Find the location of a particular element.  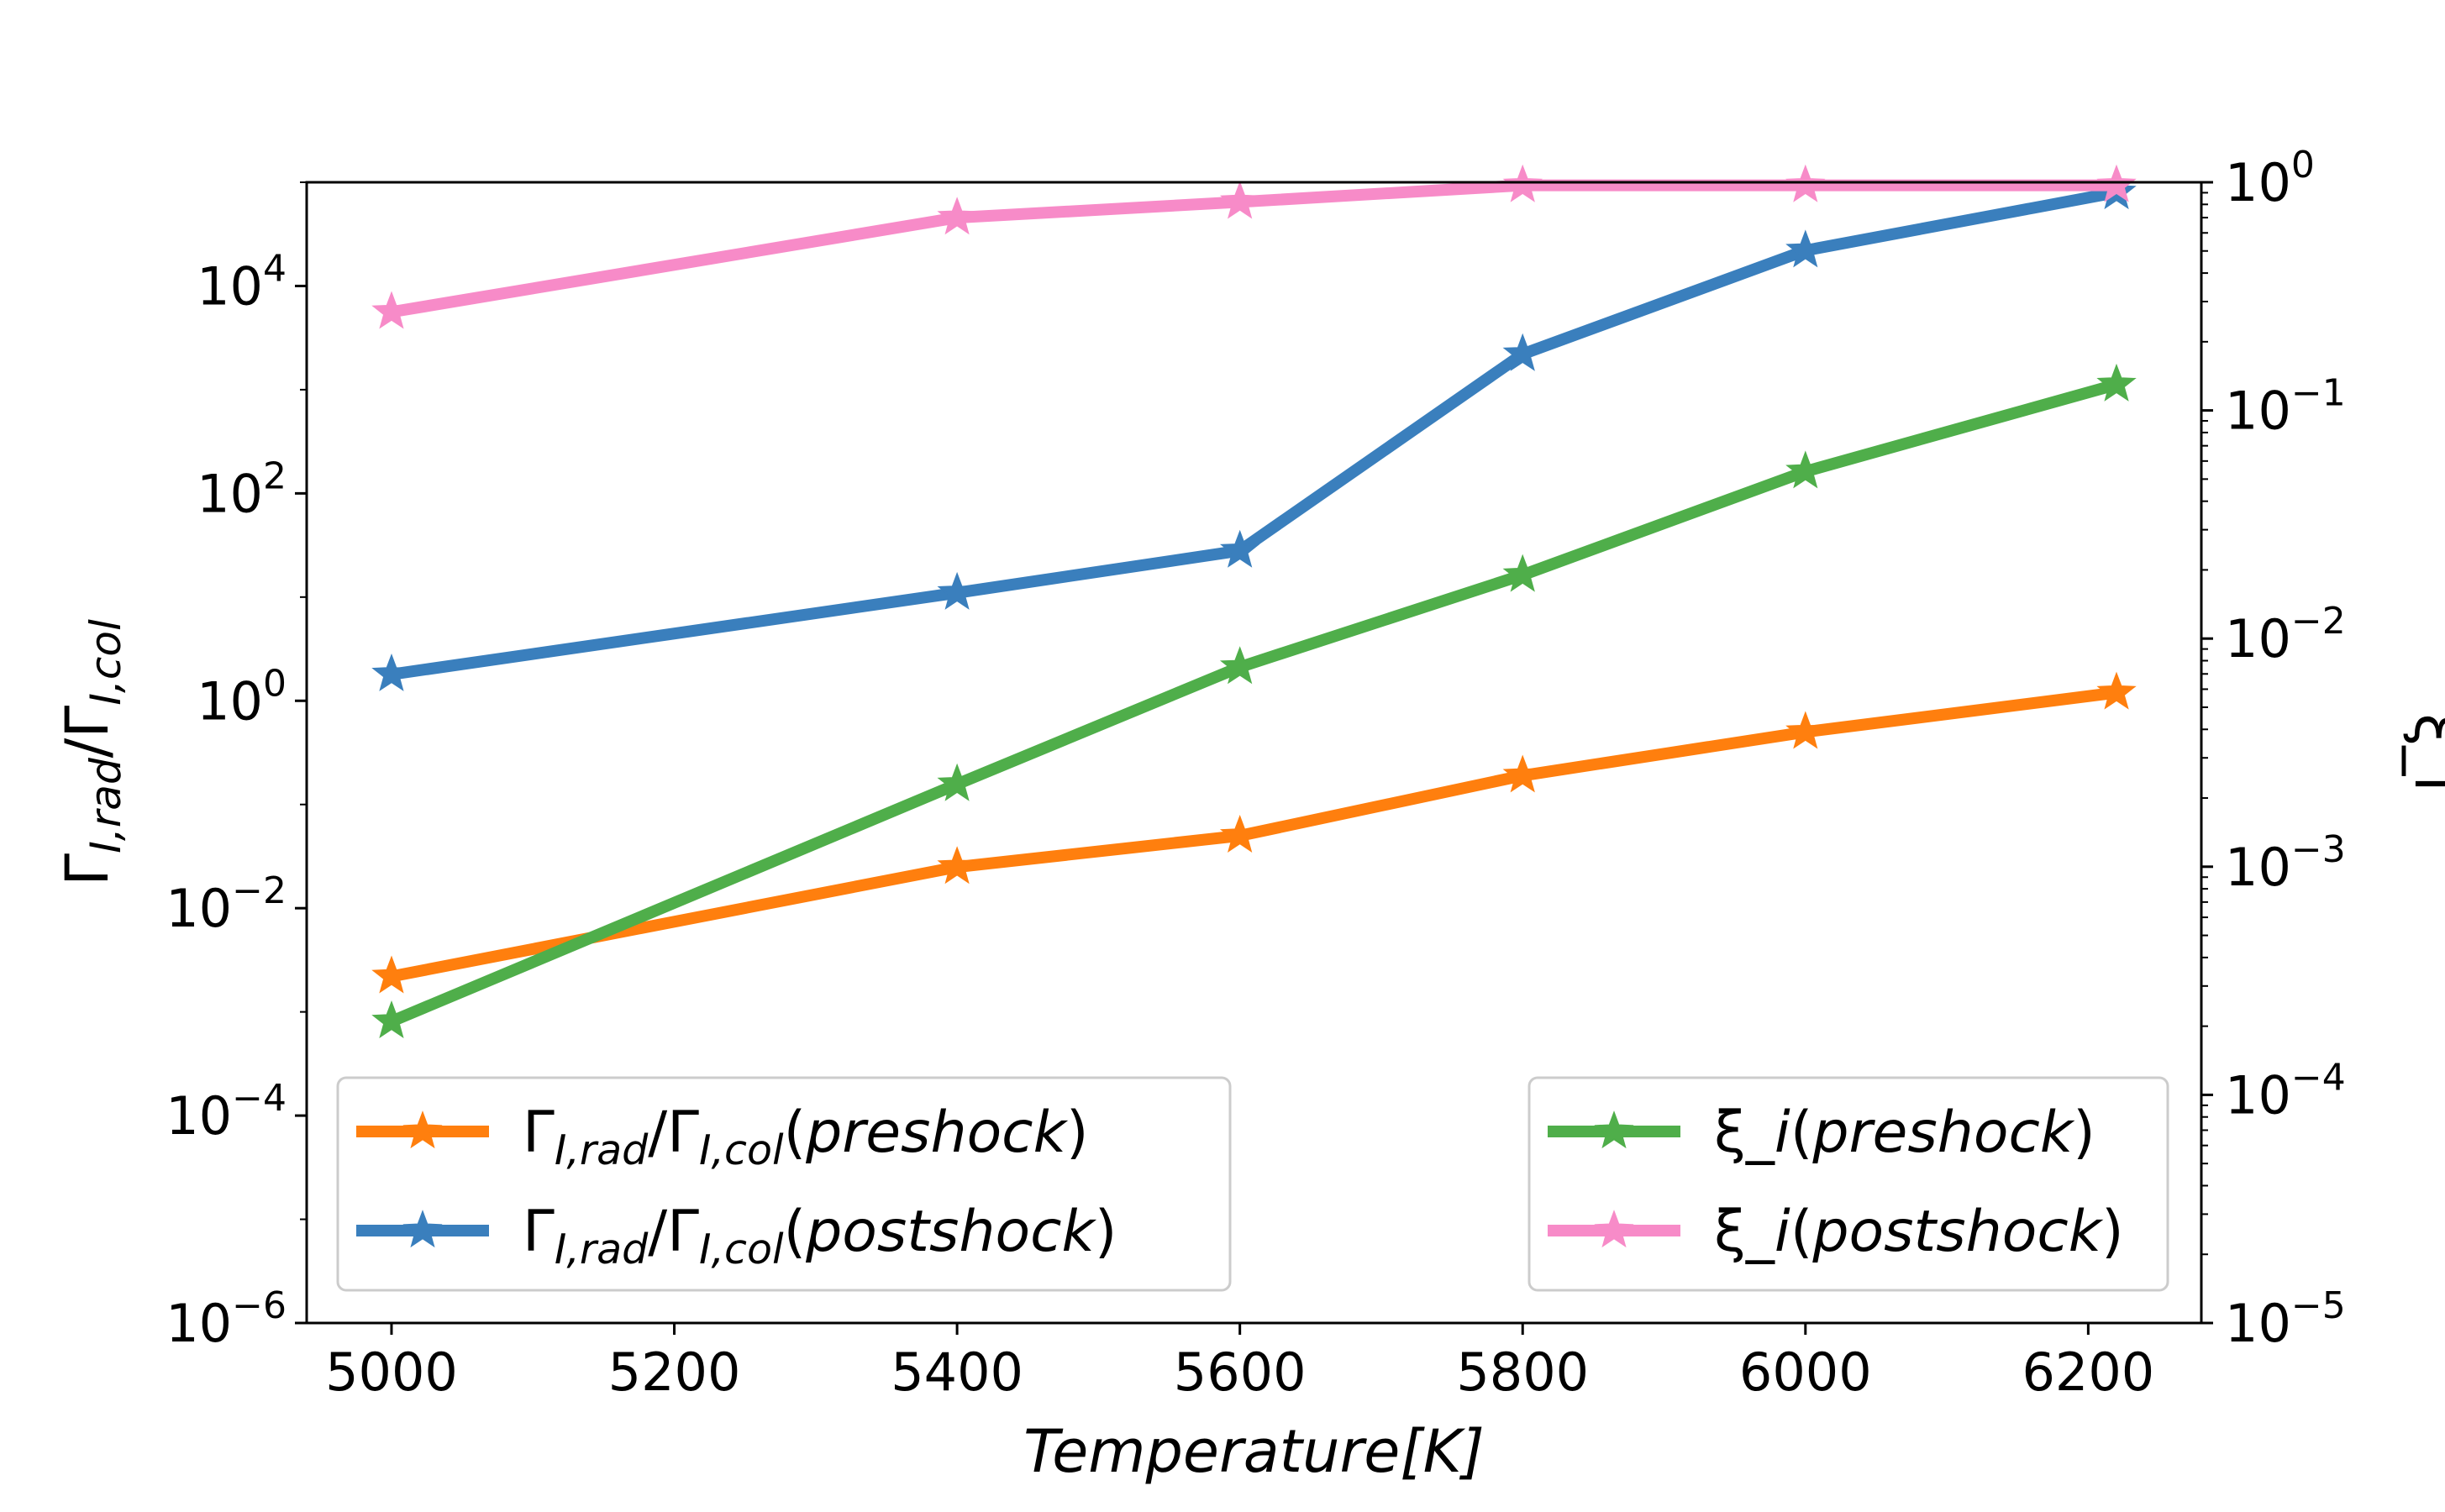

x-tick-label-5: 6000 is located at coordinates (1805, 1372).